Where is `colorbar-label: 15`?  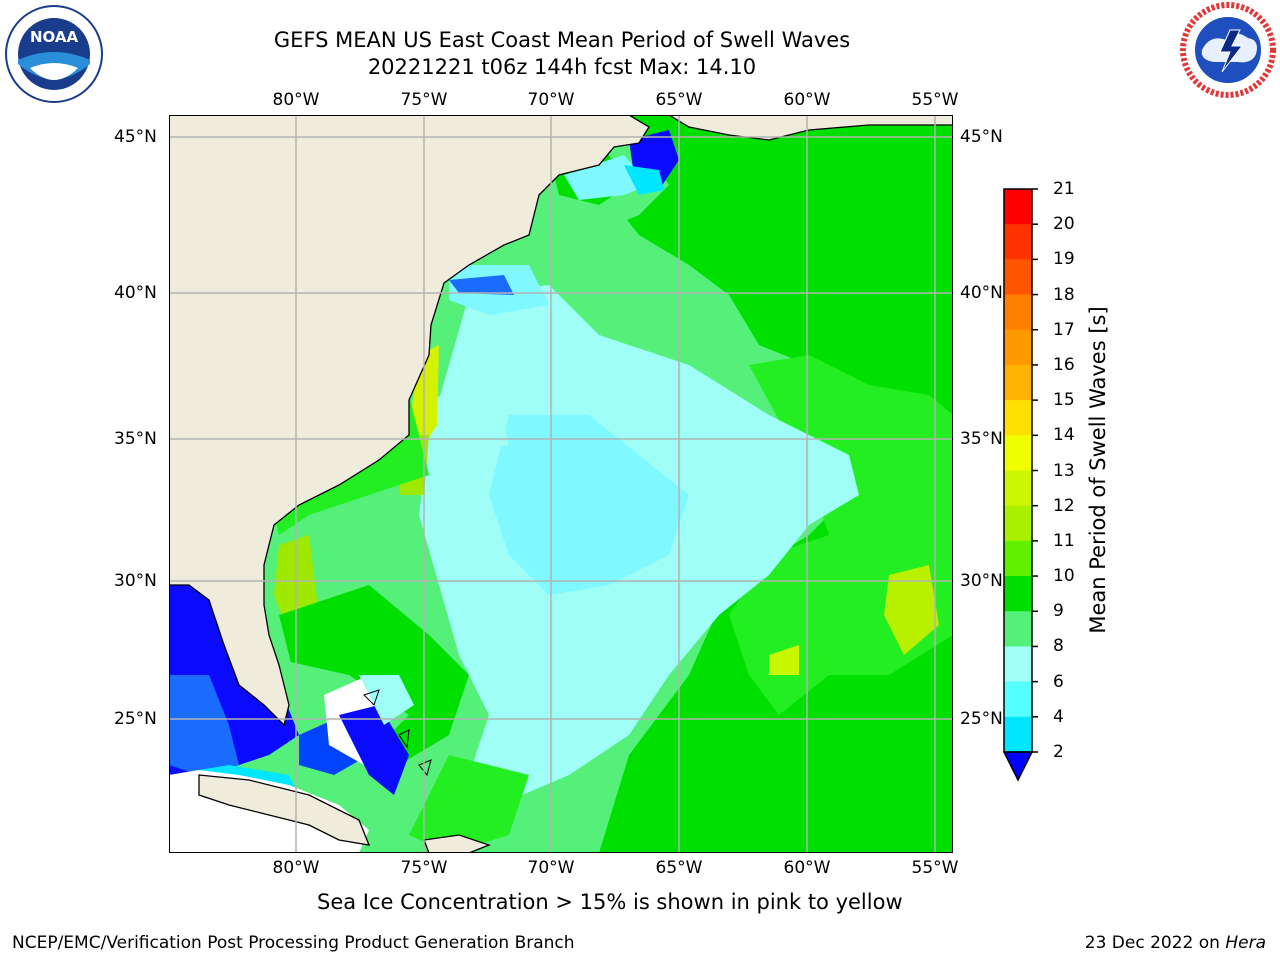
colorbar-label: 15 is located at coordinates (1064, 400).